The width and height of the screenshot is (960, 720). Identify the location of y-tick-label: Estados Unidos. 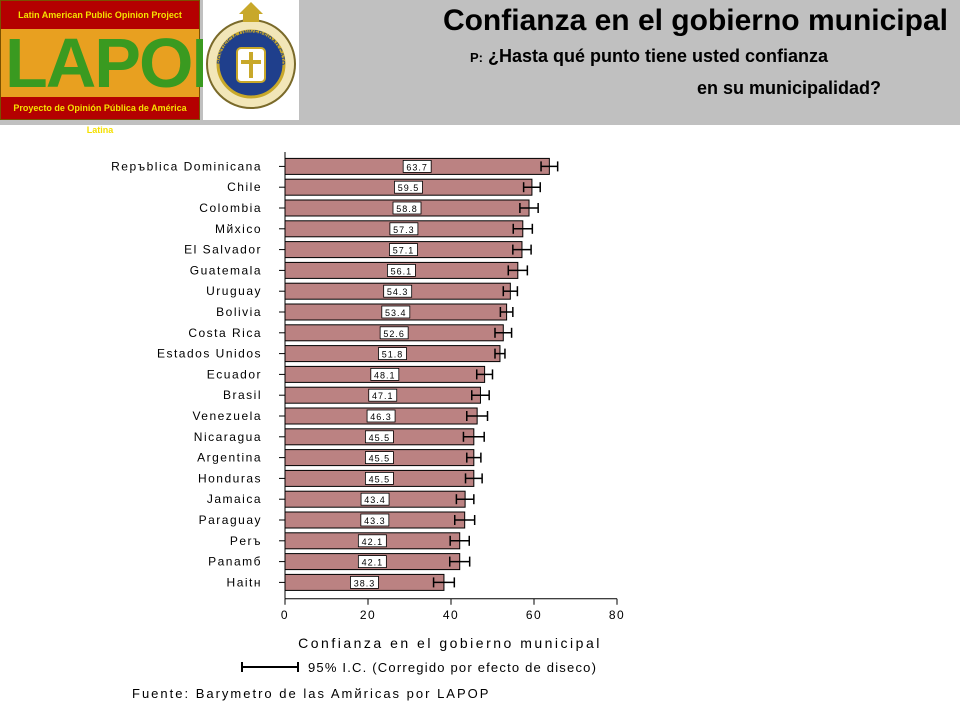
(209, 354).